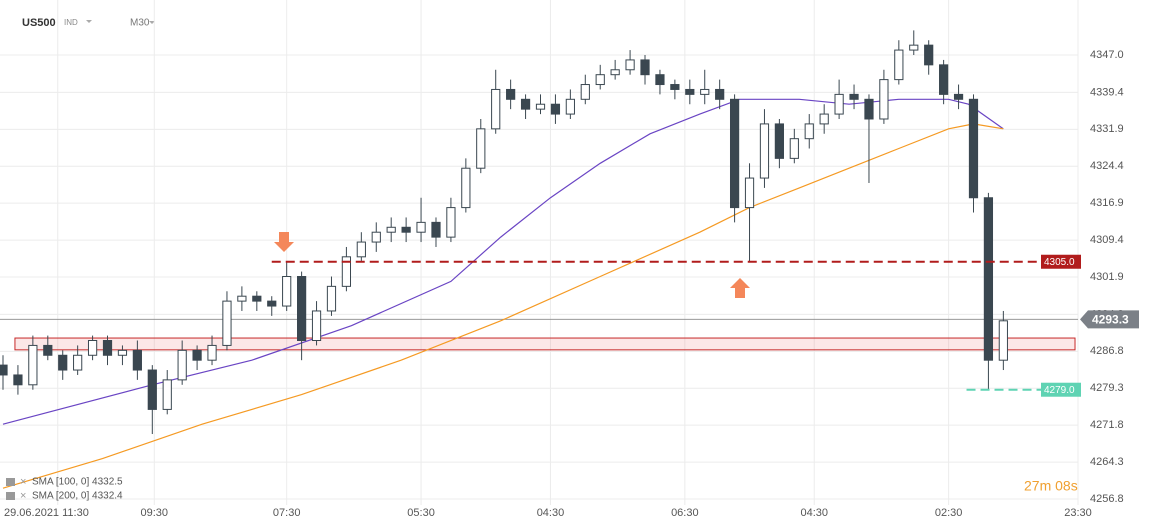  What do you see at coordinates (284, 242) in the screenshot?
I see `down-arrow` at bounding box center [284, 242].